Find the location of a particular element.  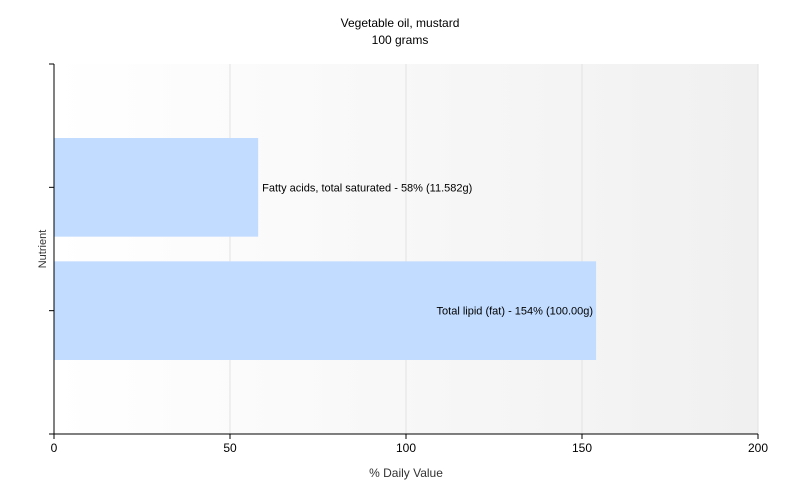

x-tick-label: 0 is located at coordinates (54, 448).